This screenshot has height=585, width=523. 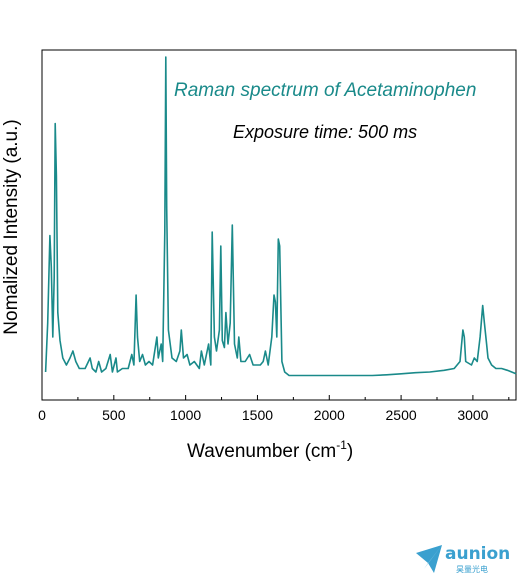 I want to click on x-tick-label: 2500, so click(x=401, y=415).